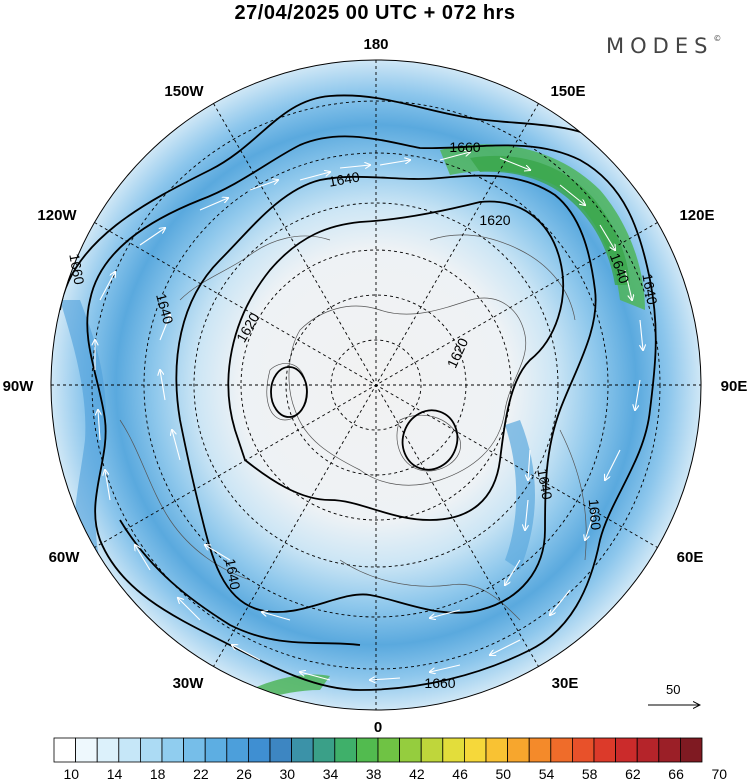 Image resolution: width=750 pixels, height=782 pixels. I want to click on longitude-label-150e: 150E, so click(567, 91).